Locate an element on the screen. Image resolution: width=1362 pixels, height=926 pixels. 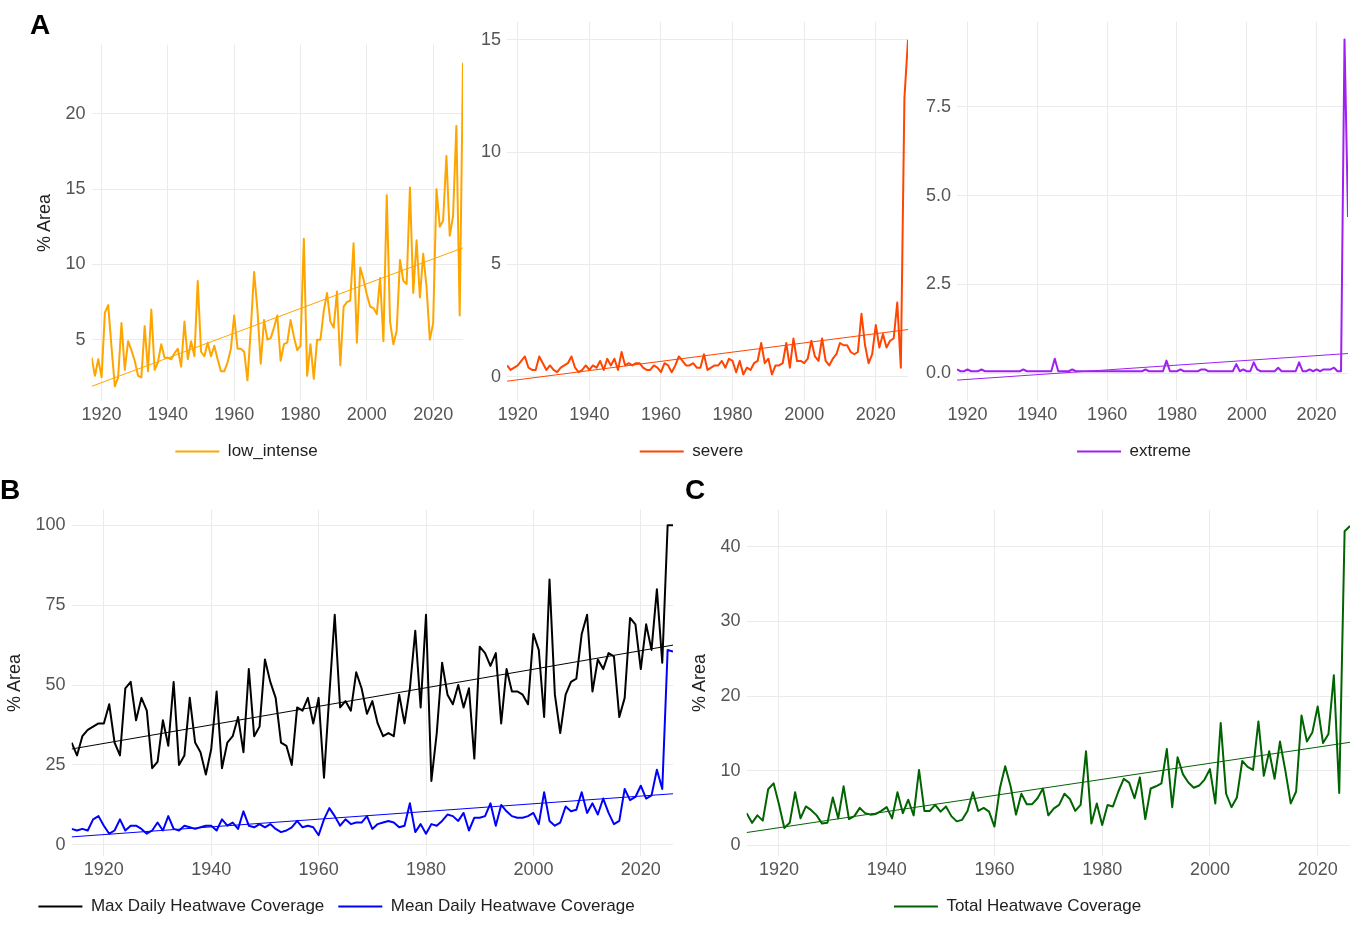
y-tick-label: 30 is located at coordinates (730, 620).